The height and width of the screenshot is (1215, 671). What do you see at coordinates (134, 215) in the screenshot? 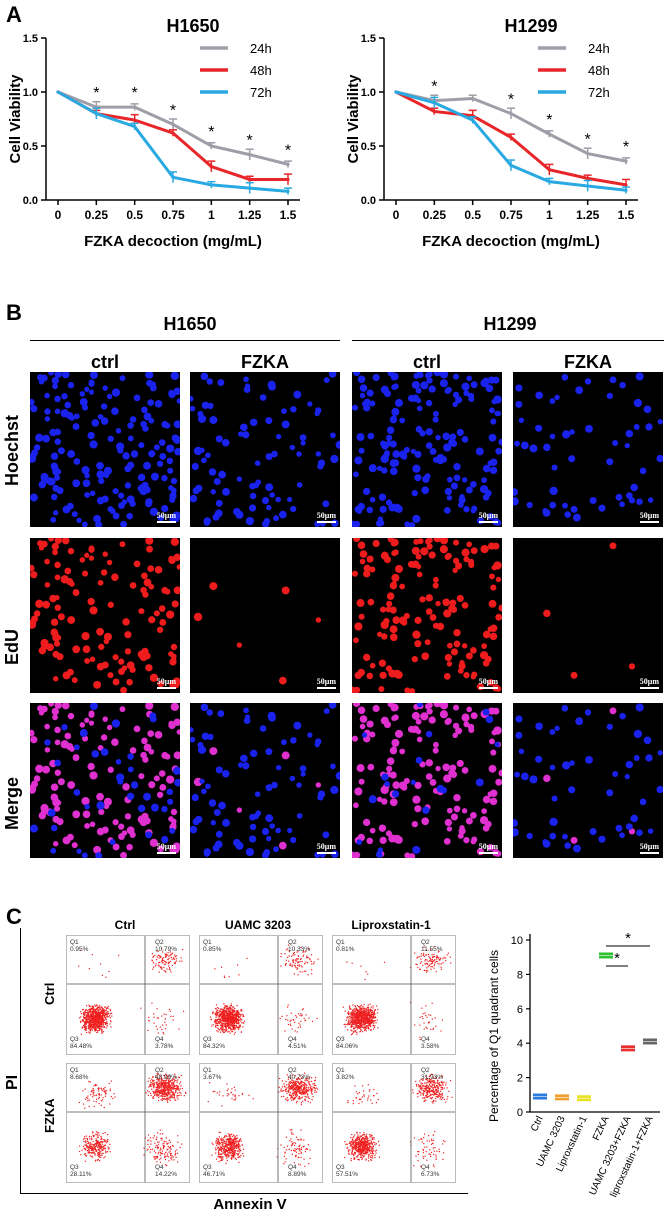
I see `x-tick-label: 0.5` at bounding box center [134, 215].